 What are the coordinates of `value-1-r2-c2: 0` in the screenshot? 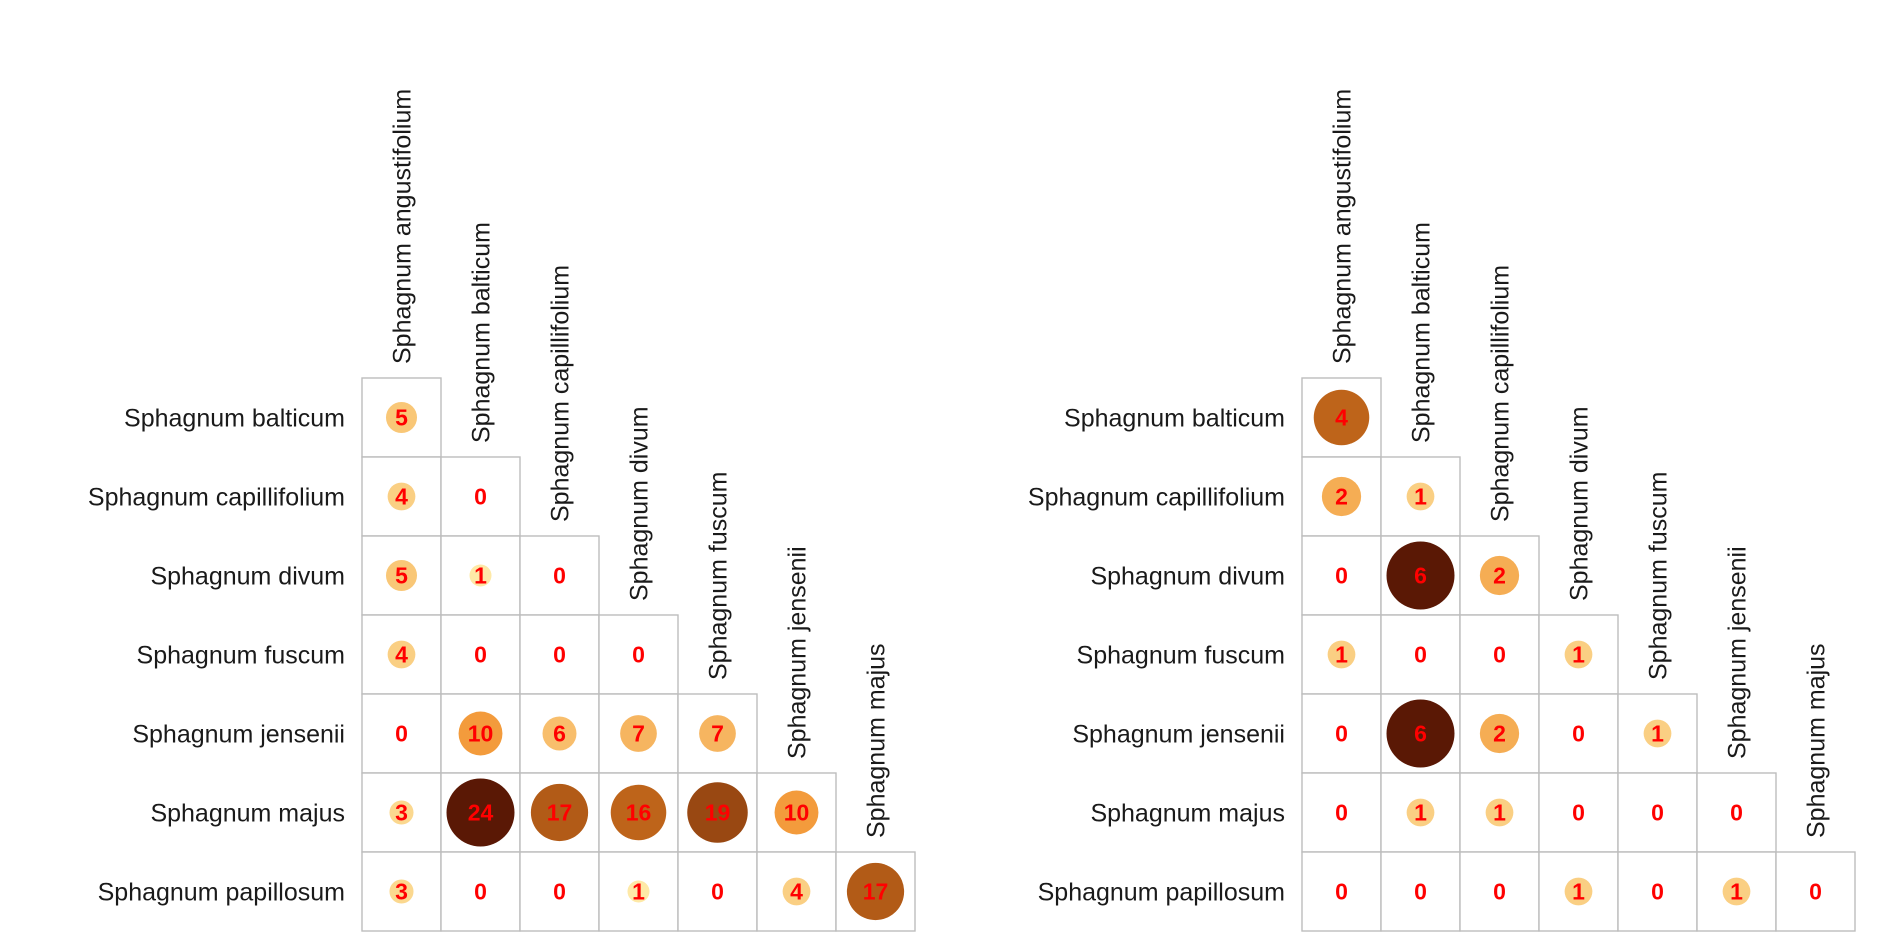 It's located at (480, 497).